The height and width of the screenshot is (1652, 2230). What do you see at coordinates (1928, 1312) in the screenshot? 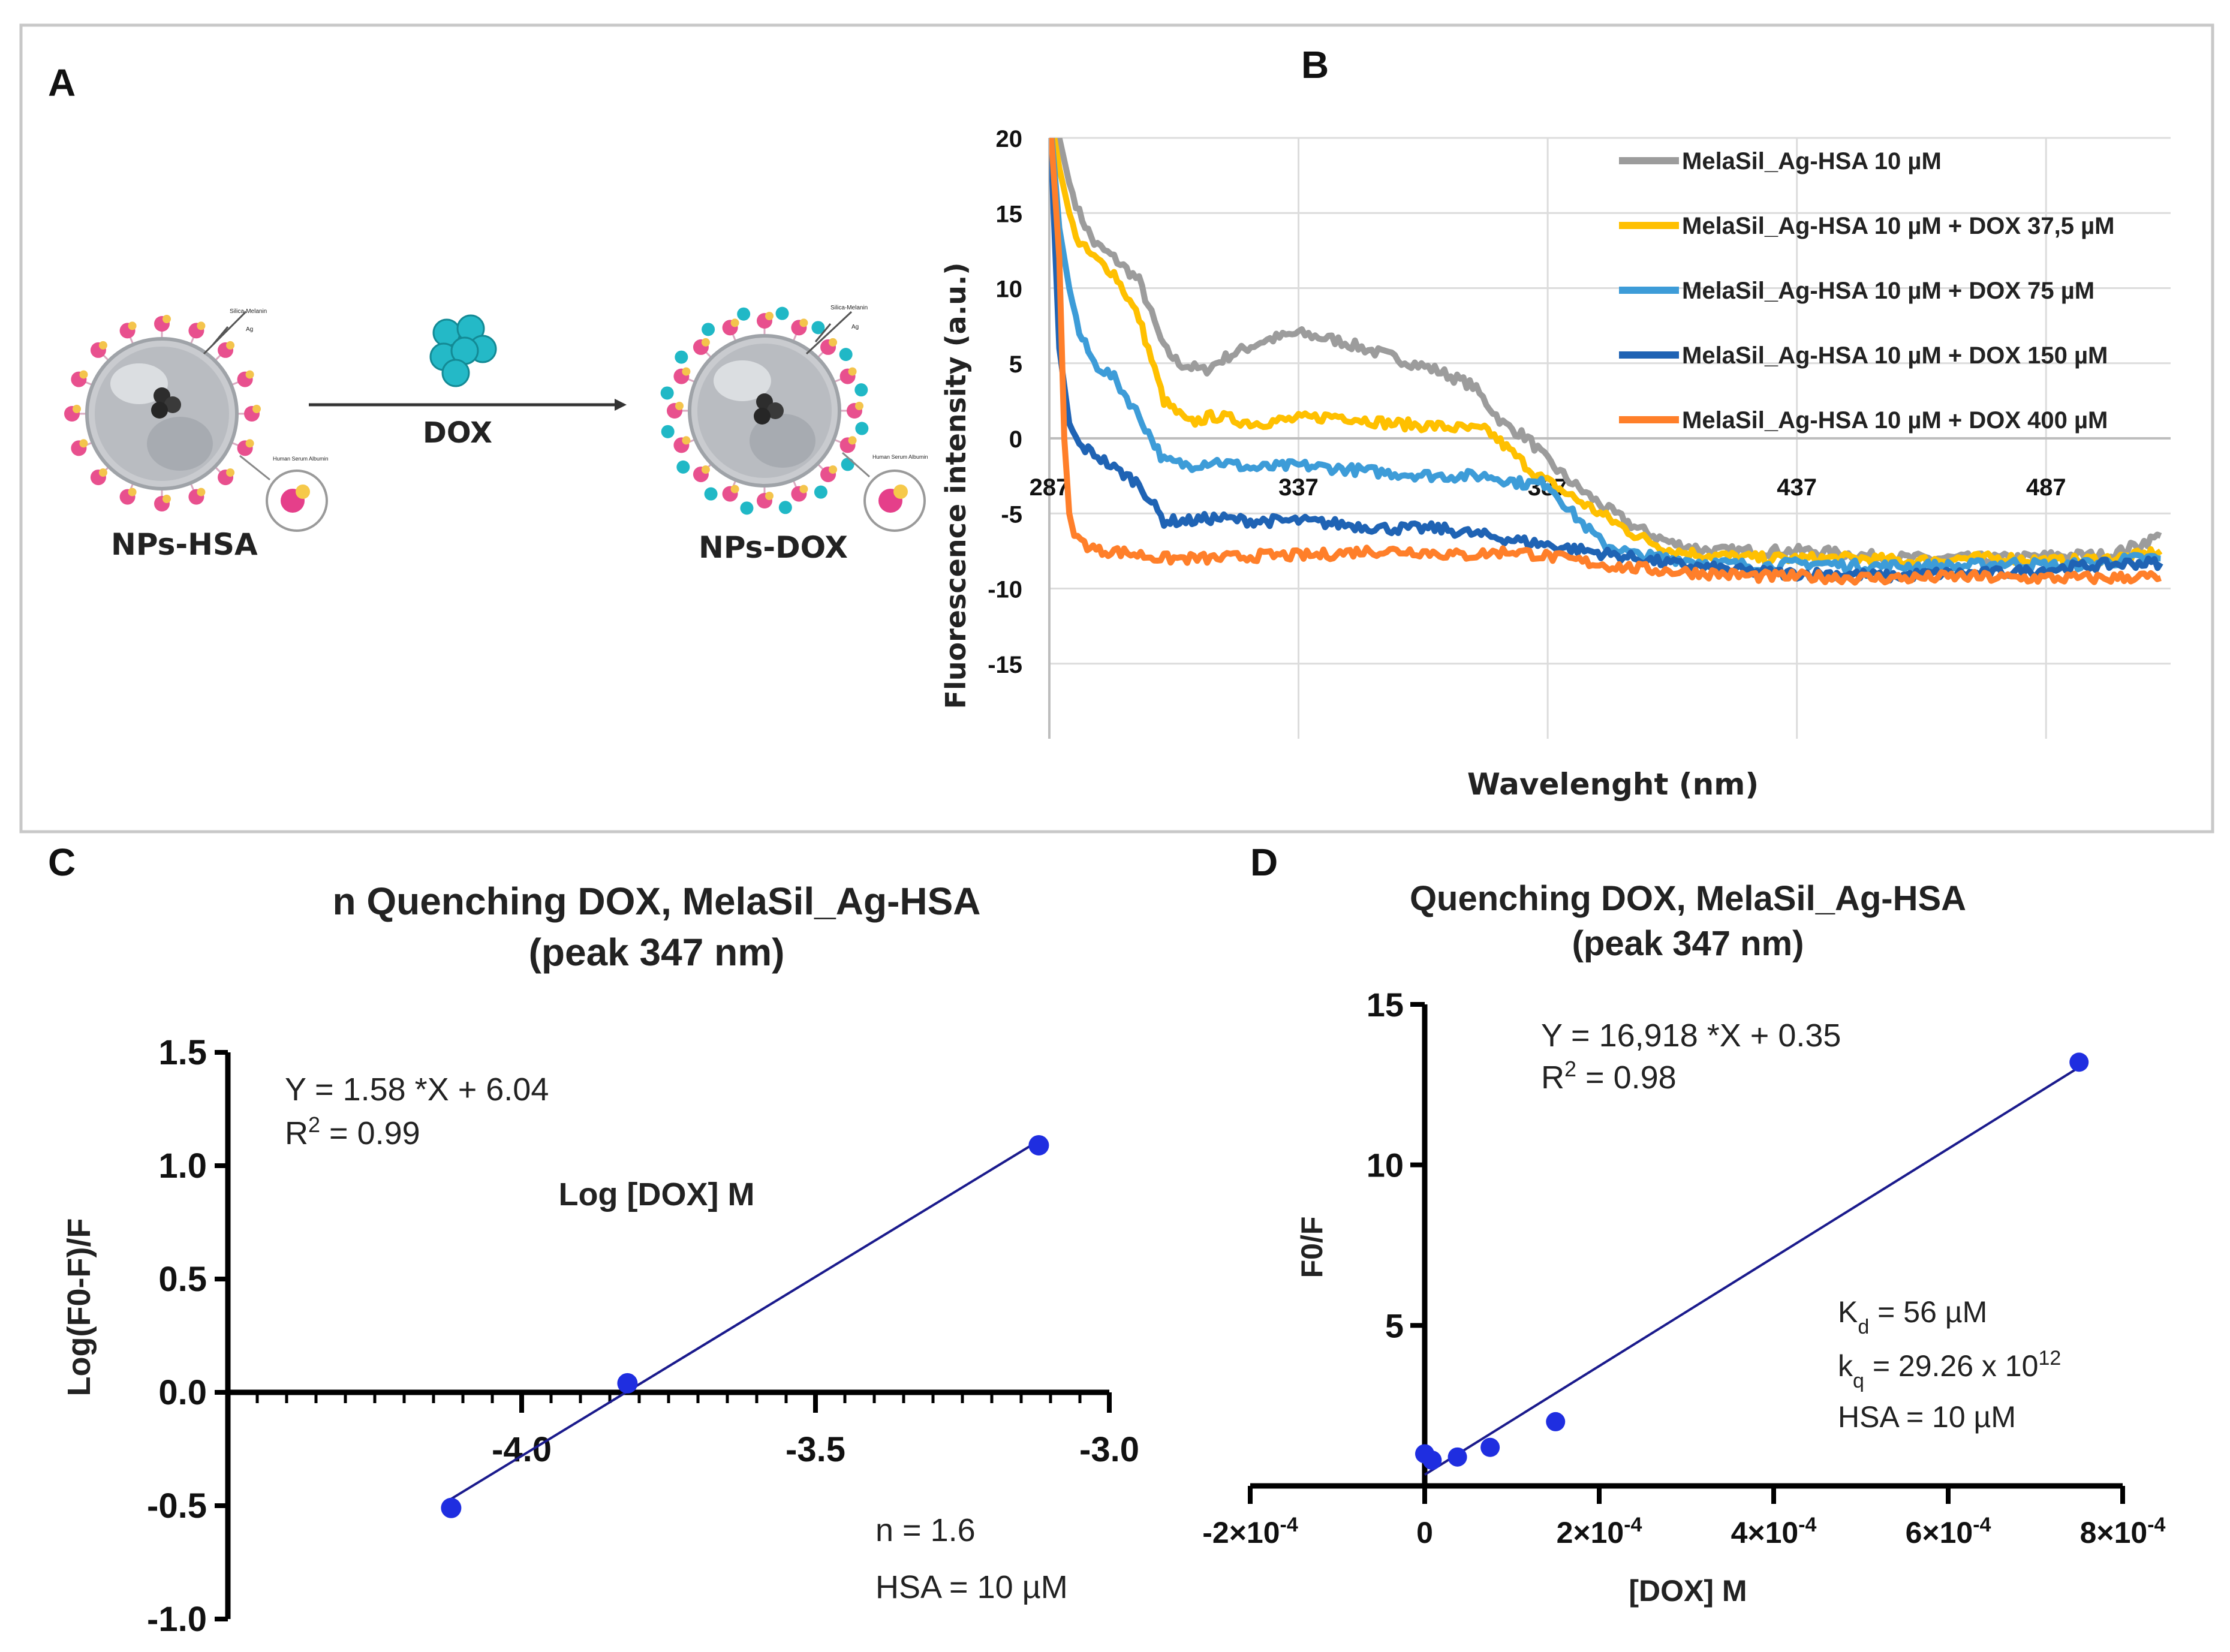
I see `d-kd-rest: = 56 µM` at bounding box center [1928, 1312].